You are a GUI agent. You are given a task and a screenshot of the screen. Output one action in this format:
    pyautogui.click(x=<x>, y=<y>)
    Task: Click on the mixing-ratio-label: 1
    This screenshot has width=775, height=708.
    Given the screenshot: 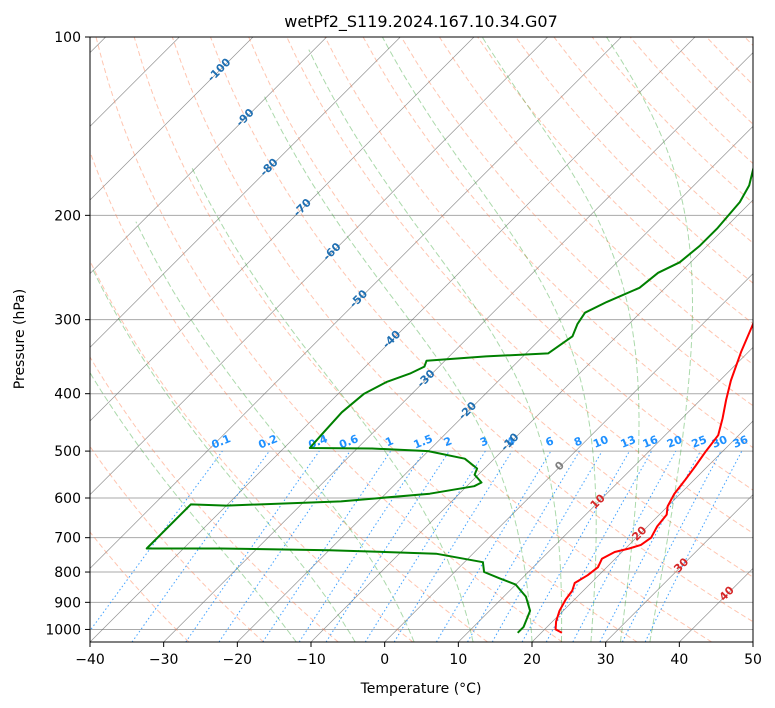 What is the action you would take?
    pyautogui.click(x=389, y=441)
    